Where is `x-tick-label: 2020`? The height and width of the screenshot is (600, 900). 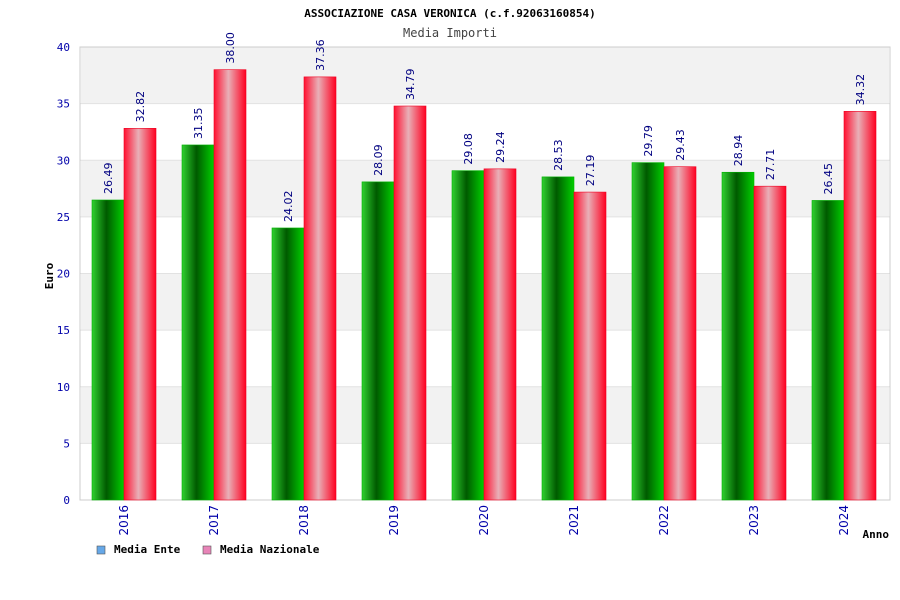 x-tick-label: 2020 is located at coordinates (484, 520).